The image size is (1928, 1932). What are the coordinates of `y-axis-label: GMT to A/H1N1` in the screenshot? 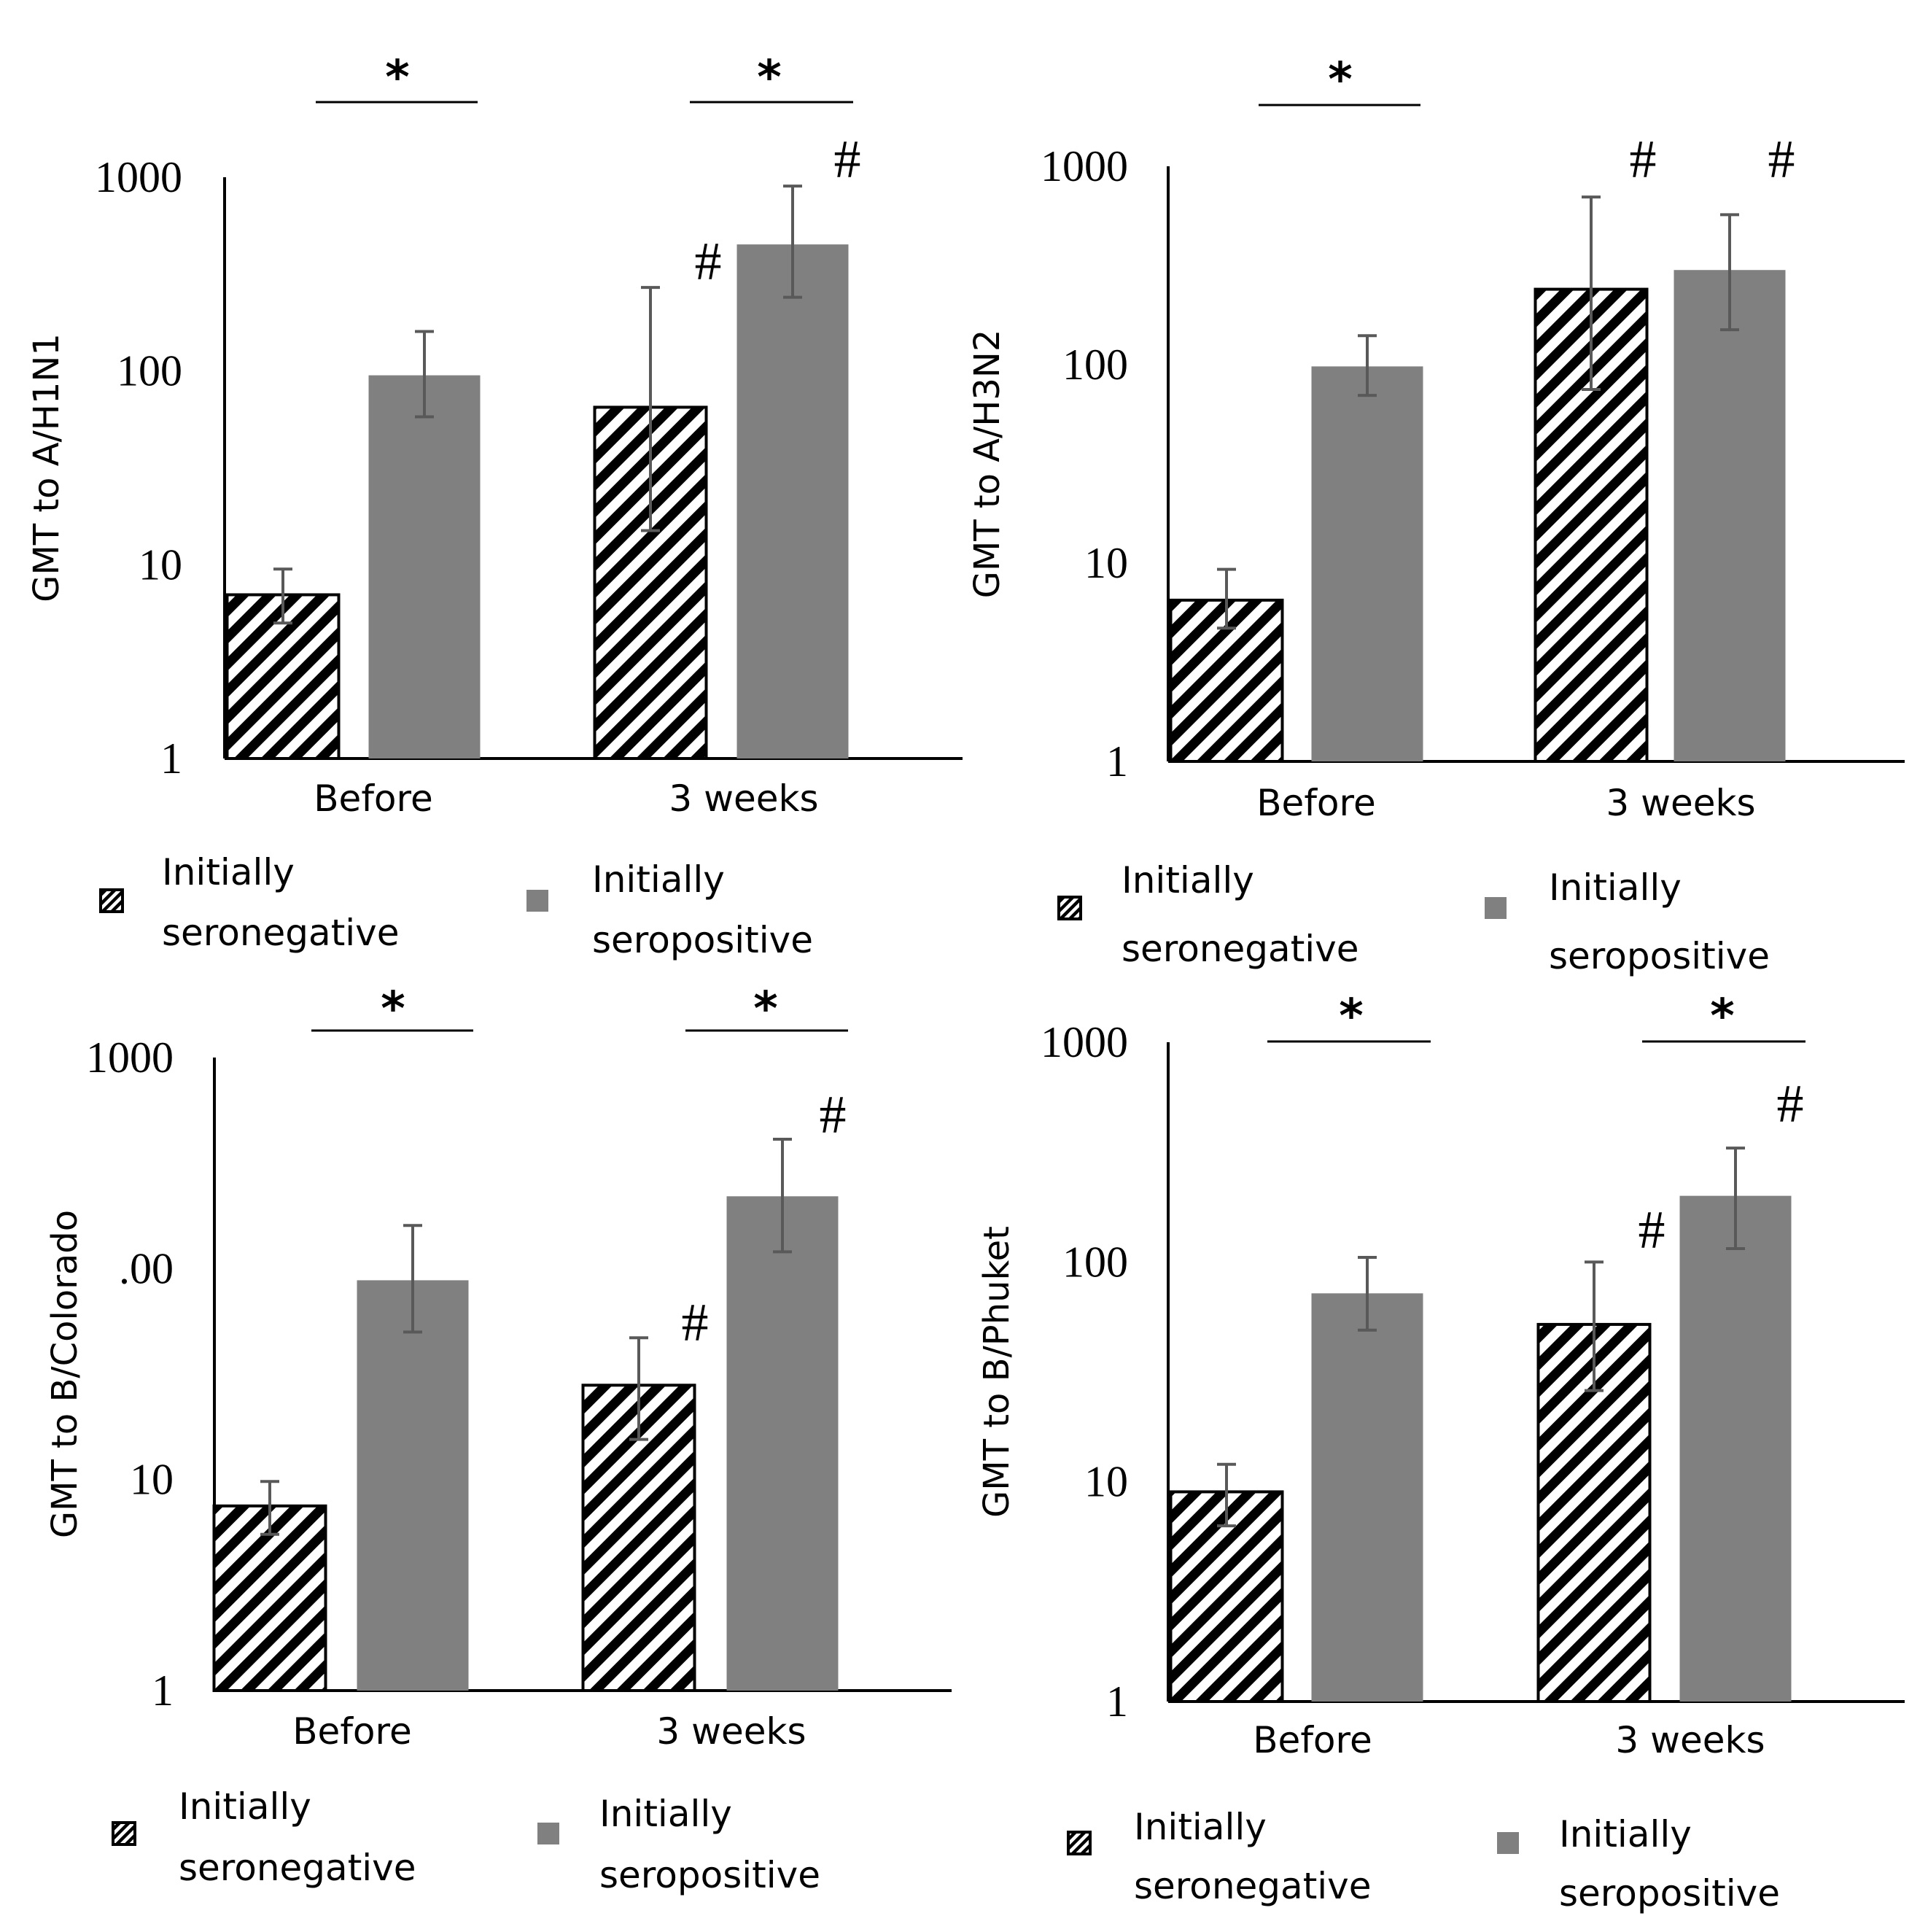 It's located at (46, 468).